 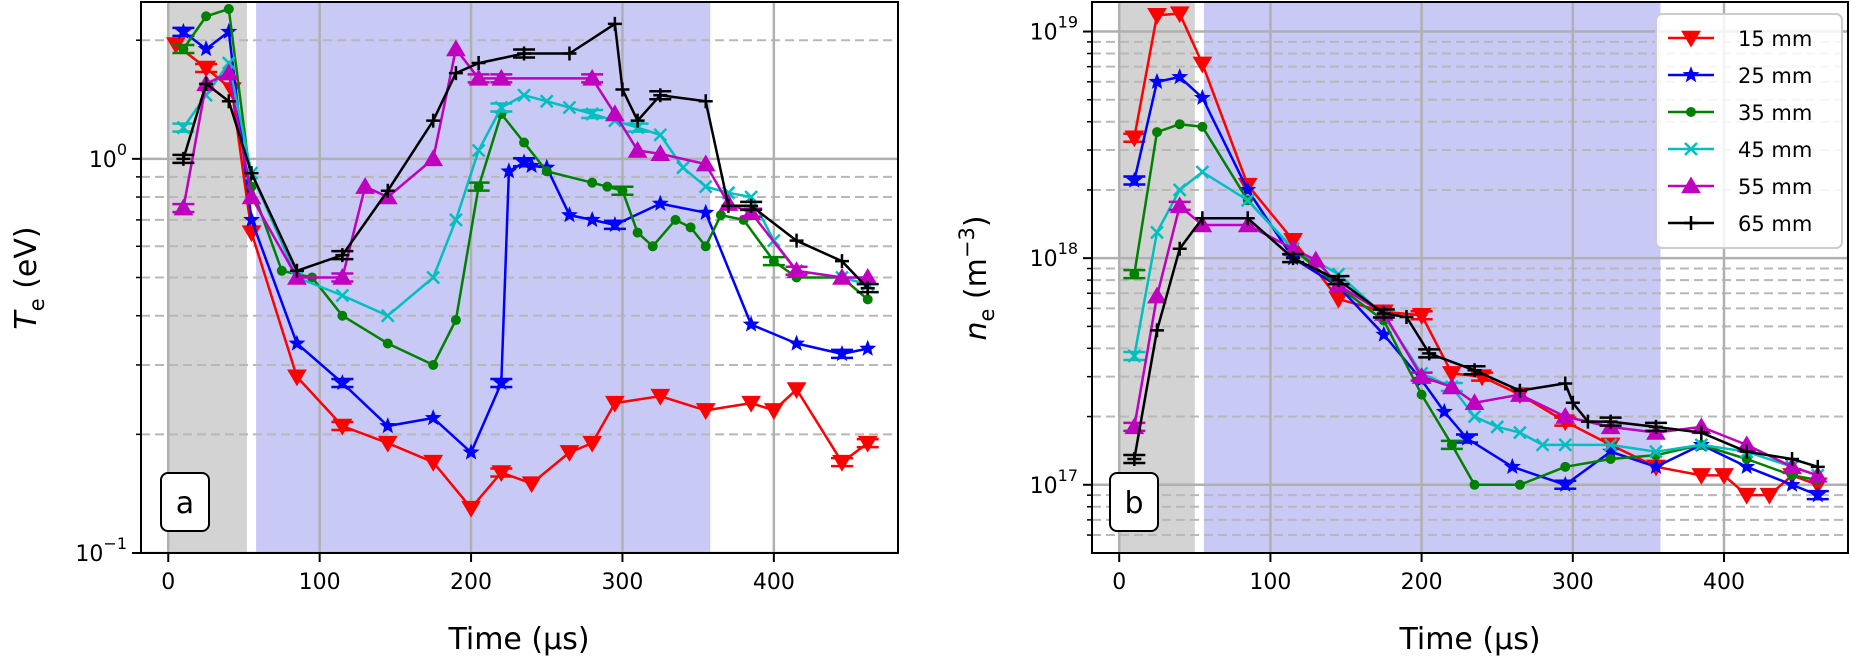 What do you see at coordinates (977, 277) in the screenshot?
I see `y-axis-label: ne (m−3)` at bounding box center [977, 277].